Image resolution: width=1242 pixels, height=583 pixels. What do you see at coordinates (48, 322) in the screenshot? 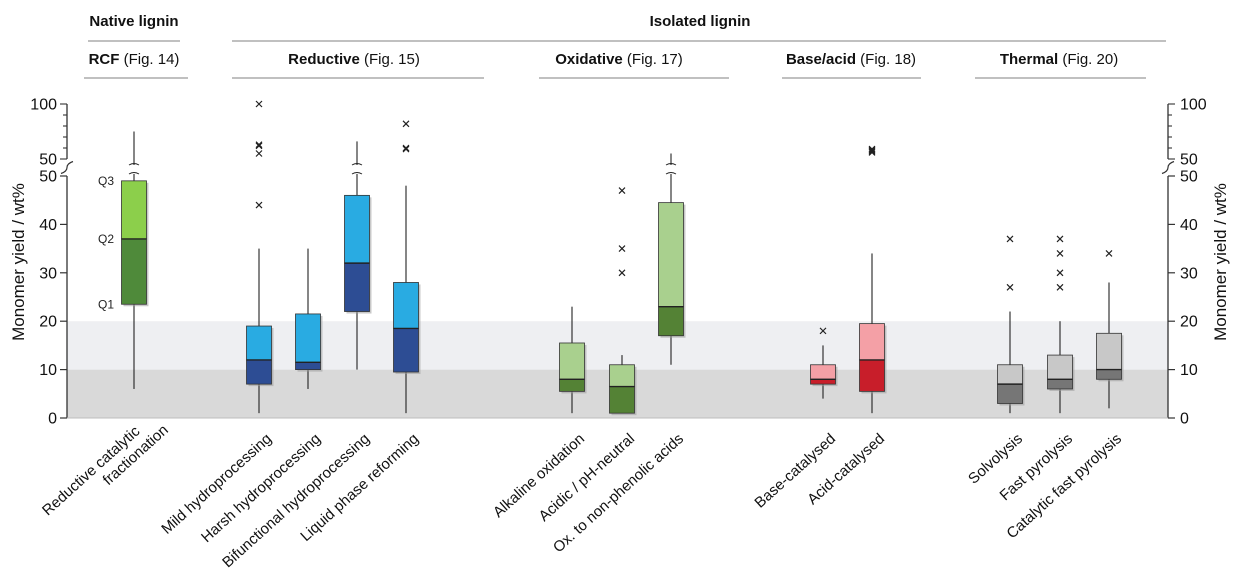
I see `y-tick-label: 20` at bounding box center [48, 322].